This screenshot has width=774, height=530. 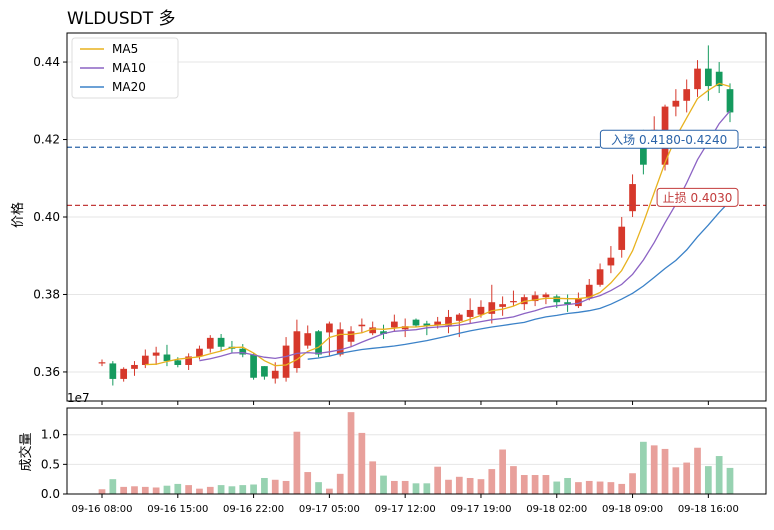 I want to click on volume-axis-label: 成交量, so click(x=26, y=451).